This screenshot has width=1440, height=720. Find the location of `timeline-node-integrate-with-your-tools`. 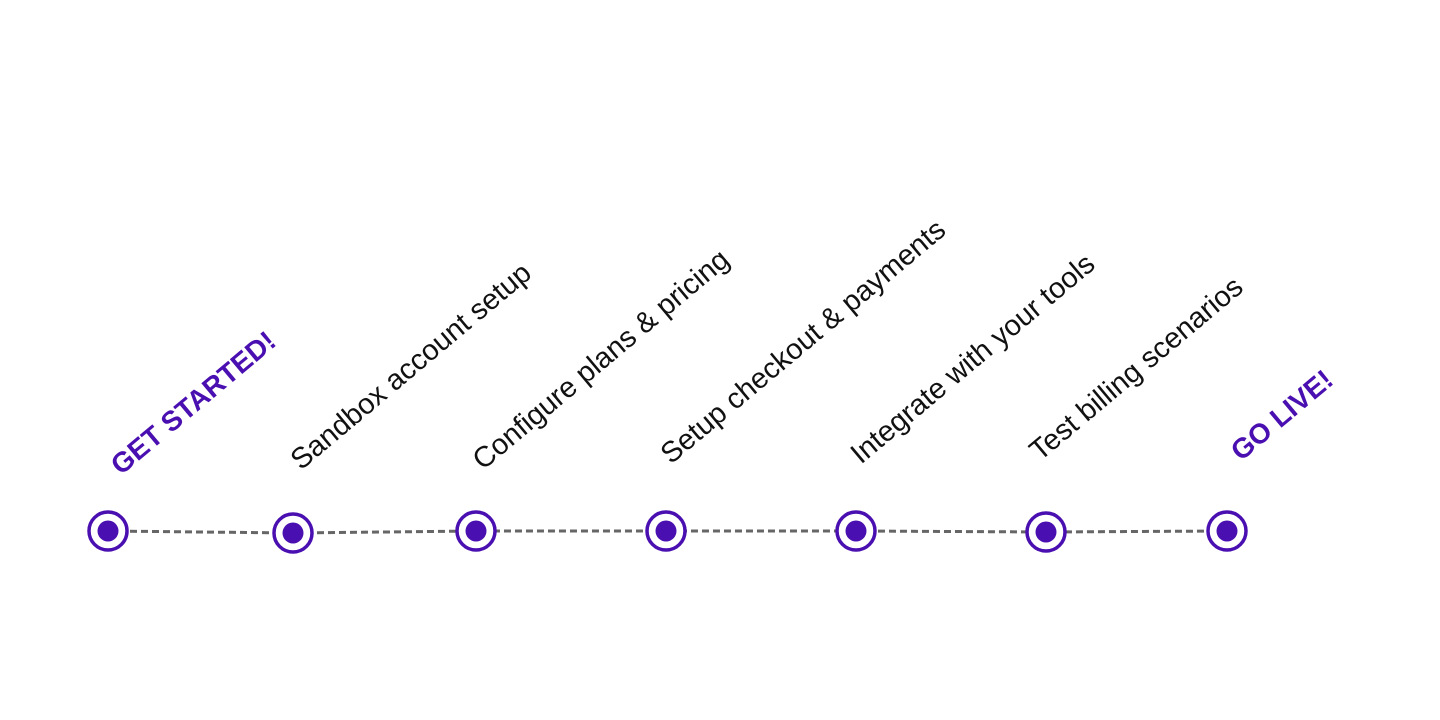

timeline-node-integrate-with-your-tools is located at coordinates (856, 531).